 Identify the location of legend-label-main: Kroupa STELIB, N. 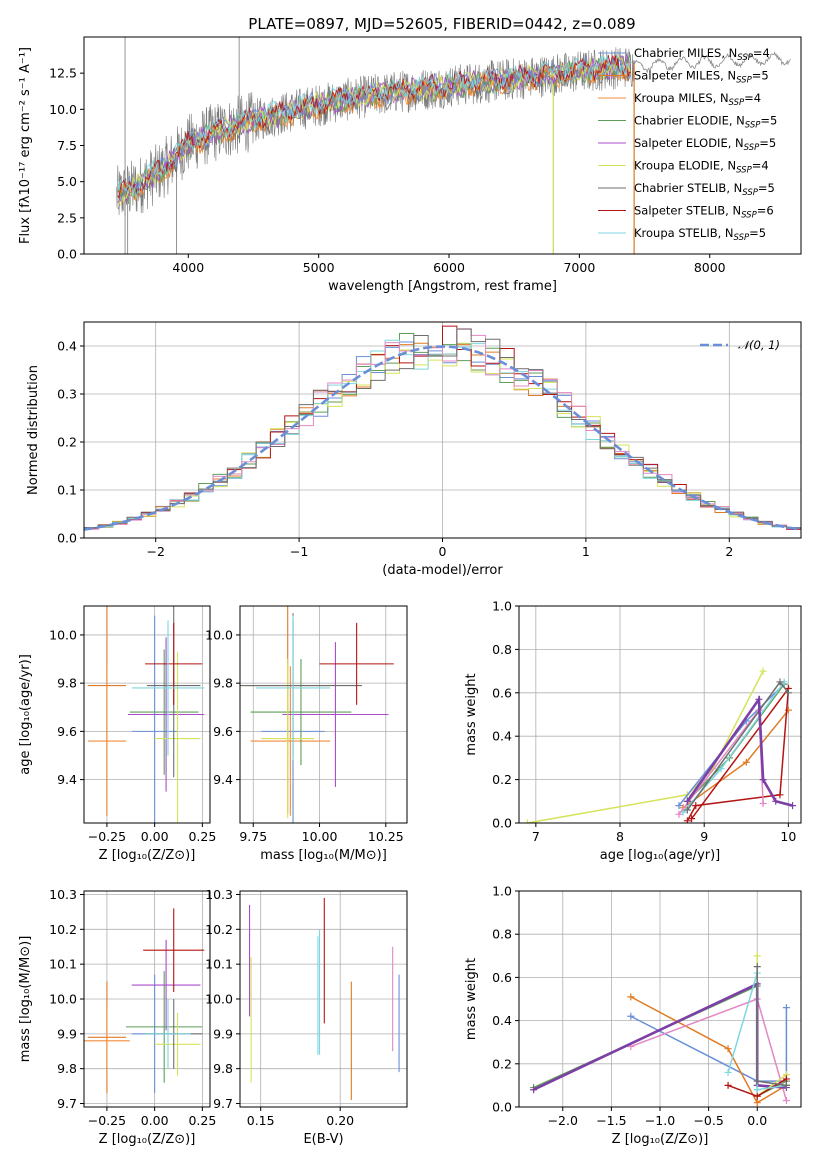
(684, 233).